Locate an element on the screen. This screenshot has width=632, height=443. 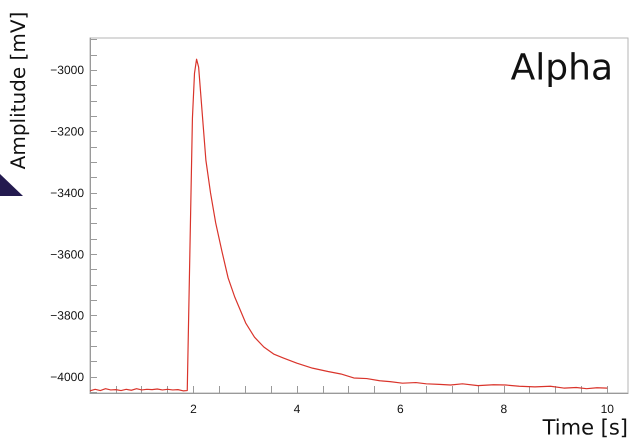
x-tick-label: 4 is located at coordinates (297, 409).